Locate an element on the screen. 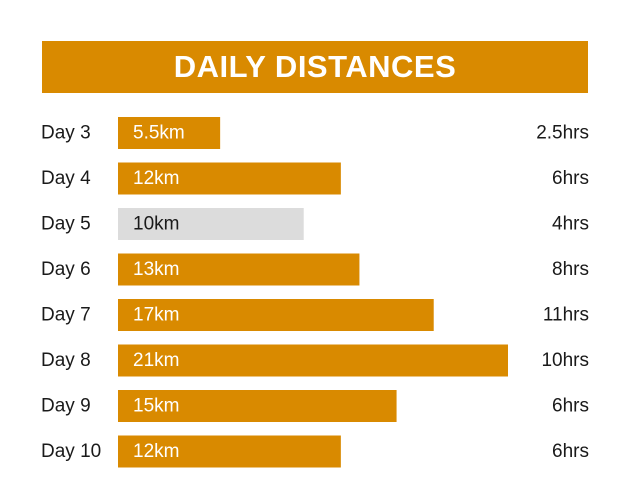  hours-label: 2.5hrs is located at coordinates (562, 133).